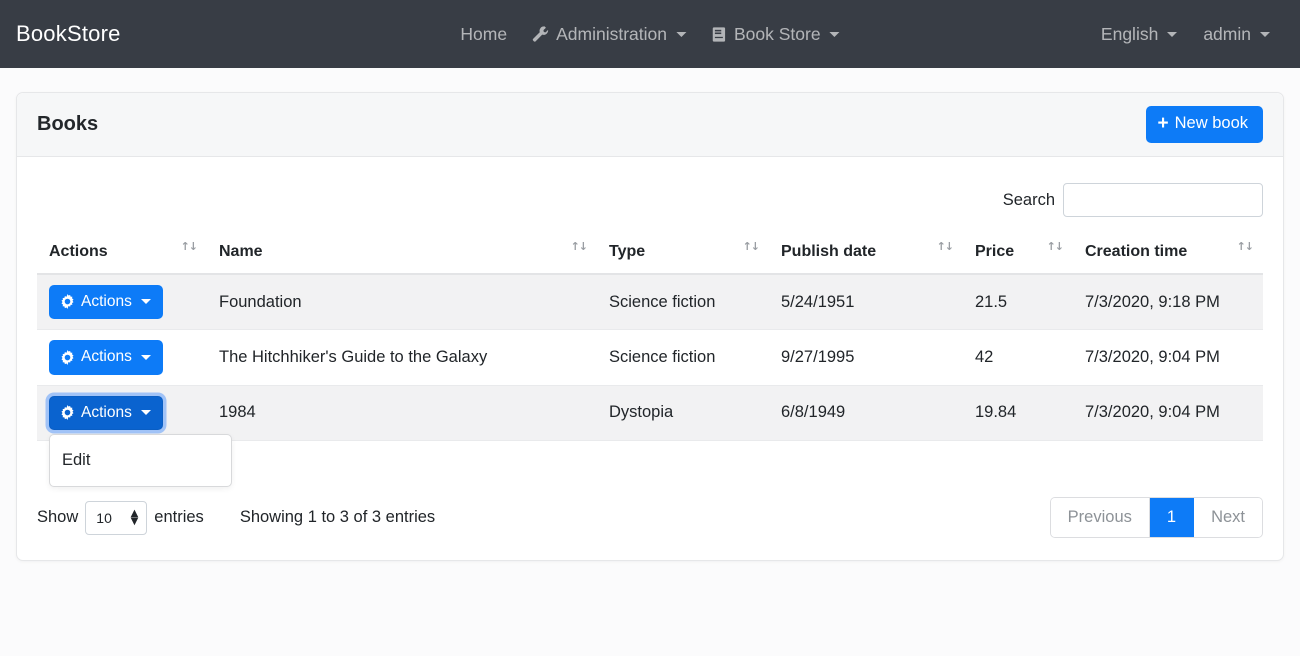 The image size is (1300, 656). I want to click on pagination-page-1: 1, so click(1172, 518).